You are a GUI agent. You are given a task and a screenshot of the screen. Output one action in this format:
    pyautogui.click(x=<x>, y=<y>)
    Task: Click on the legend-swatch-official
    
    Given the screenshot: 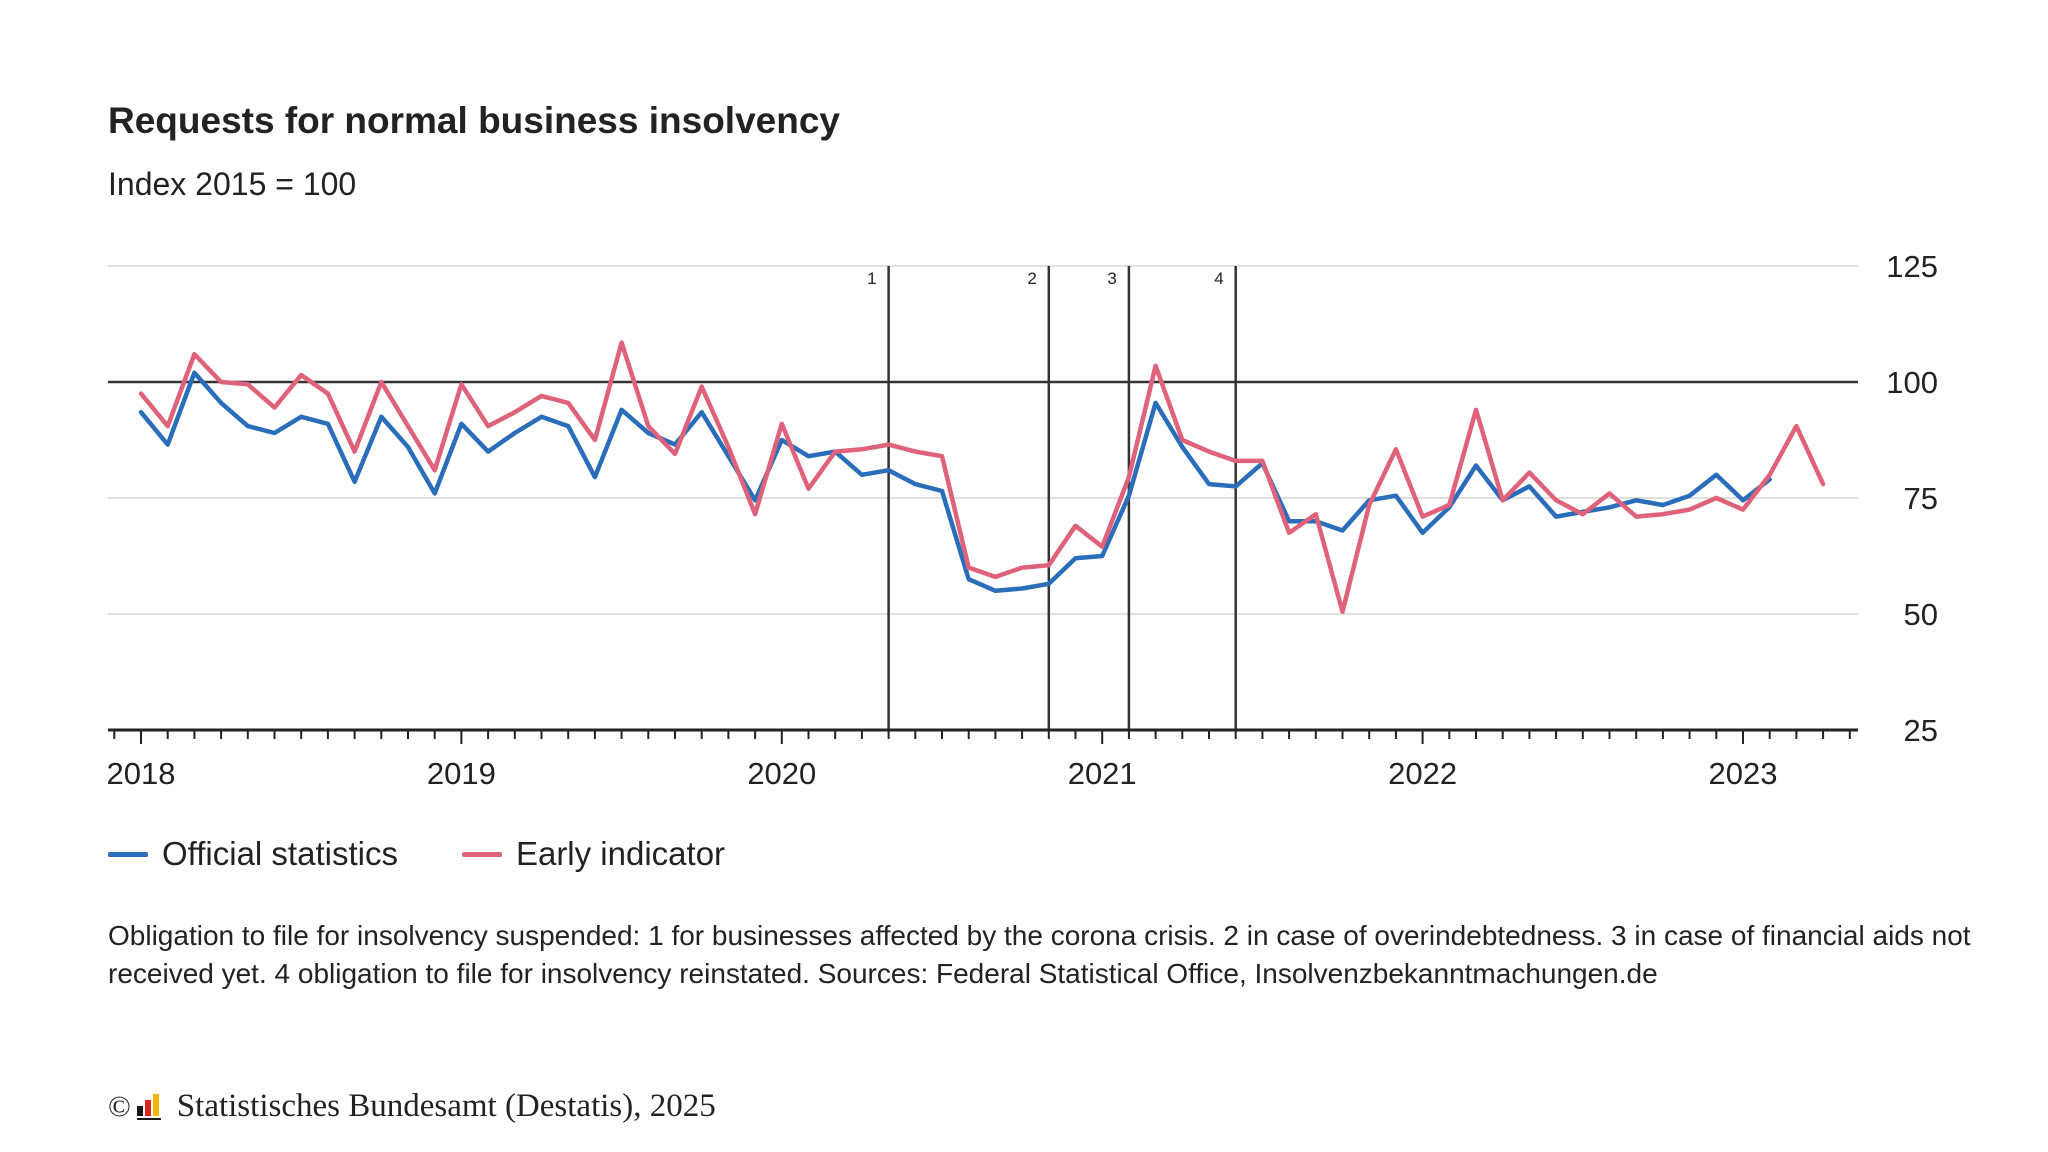 What is the action you would take?
    pyautogui.click(x=128, y=854)
    